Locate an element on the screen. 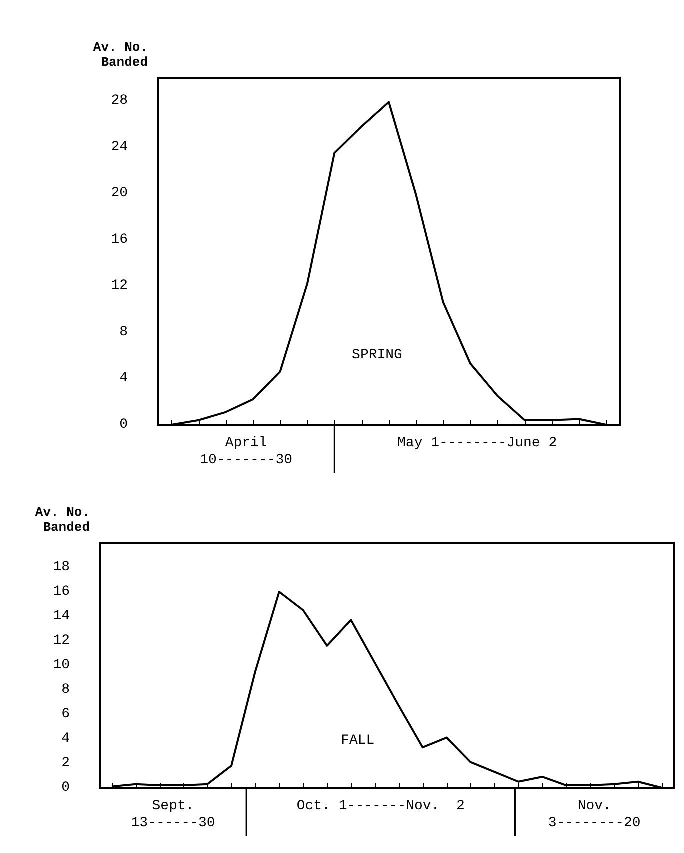 Image resolution: width=684 pixels, height=853 pixels. y-tick-label: 28 is located at coordinates (119, 101).